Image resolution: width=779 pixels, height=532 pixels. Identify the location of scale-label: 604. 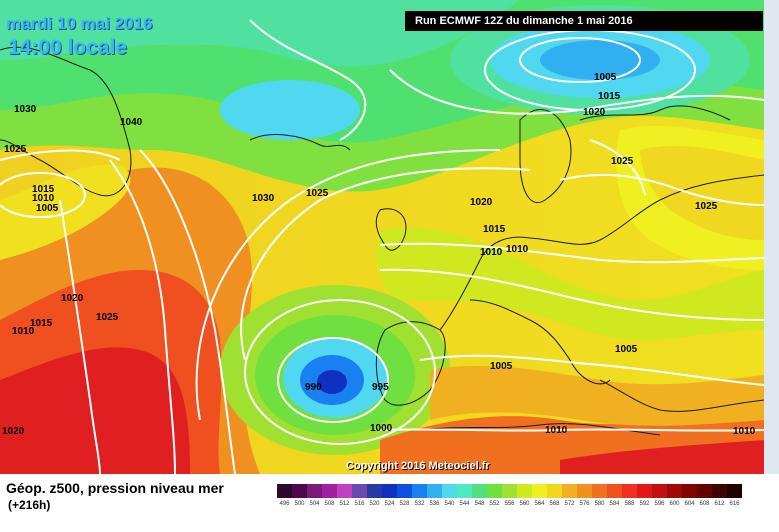
(689, 504).